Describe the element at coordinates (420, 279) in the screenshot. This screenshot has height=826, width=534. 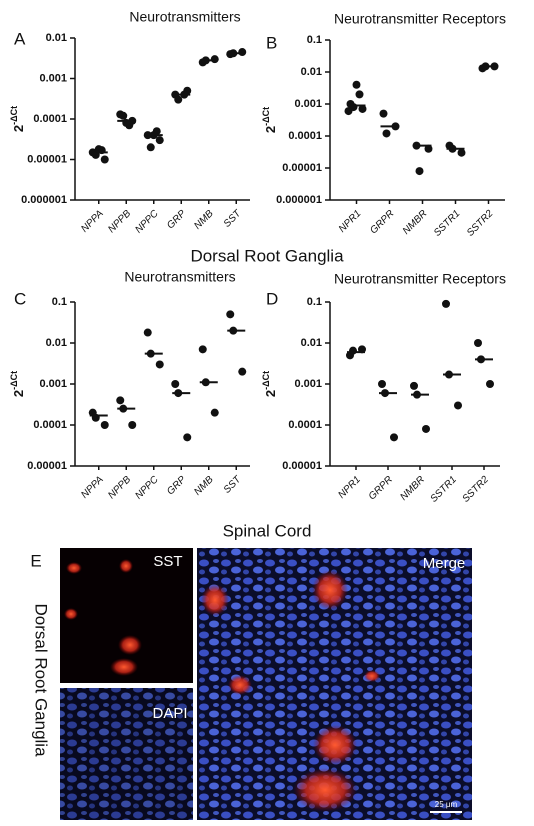
I see `chart-title: Neurotransmitter Receptors` at that location.